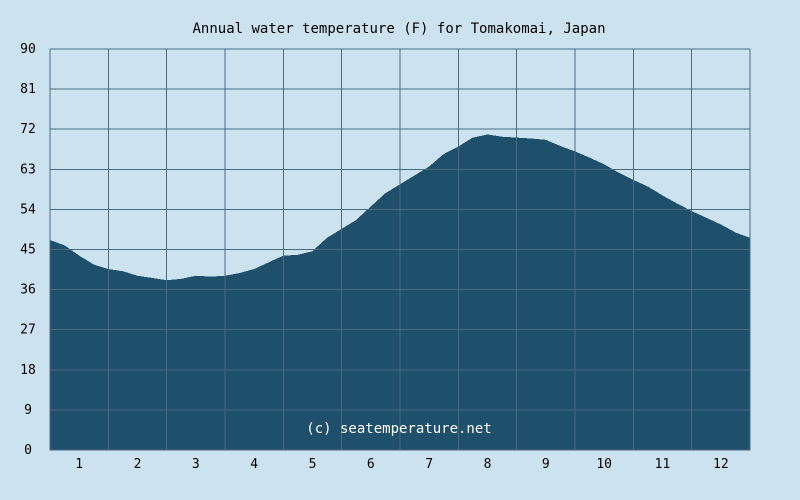  I want to click on copyright-annotation: (c) seatemperature.net, so click(398, 429).